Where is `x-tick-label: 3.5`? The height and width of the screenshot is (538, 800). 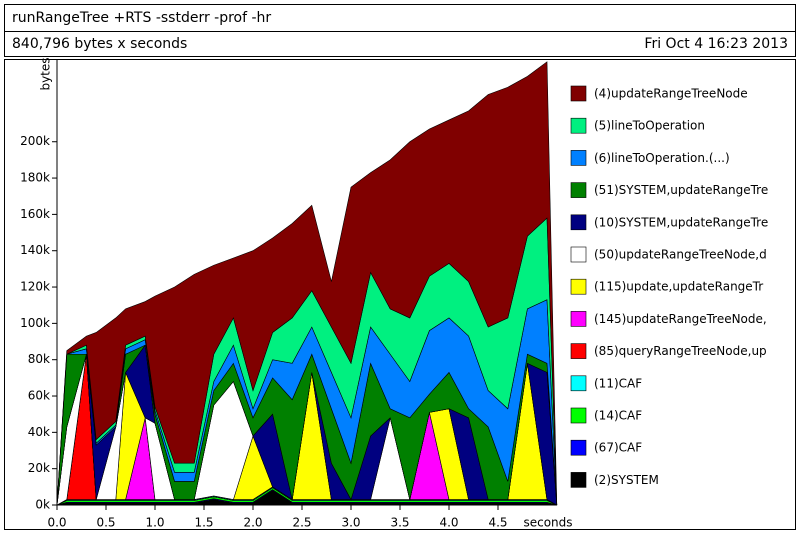
x-tick-label: 3.5 is located at coordinates (399, 523).